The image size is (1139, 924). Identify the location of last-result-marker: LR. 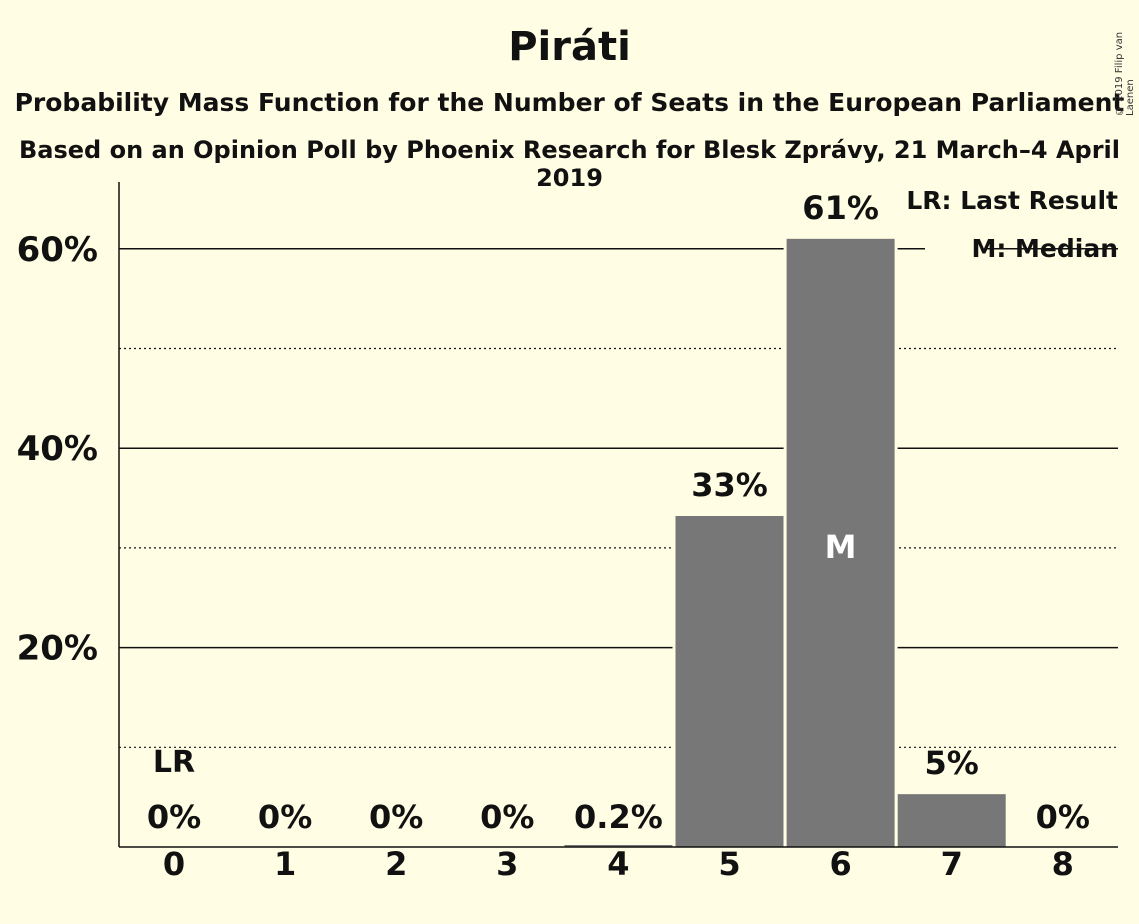
(174, 762).